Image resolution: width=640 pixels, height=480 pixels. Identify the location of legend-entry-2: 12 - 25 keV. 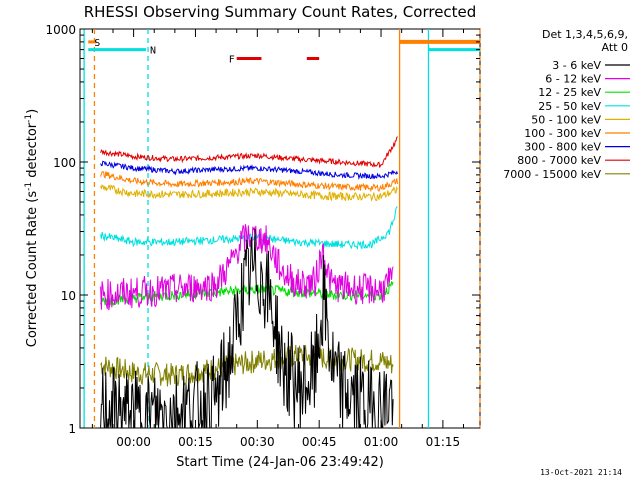
(569, 92).